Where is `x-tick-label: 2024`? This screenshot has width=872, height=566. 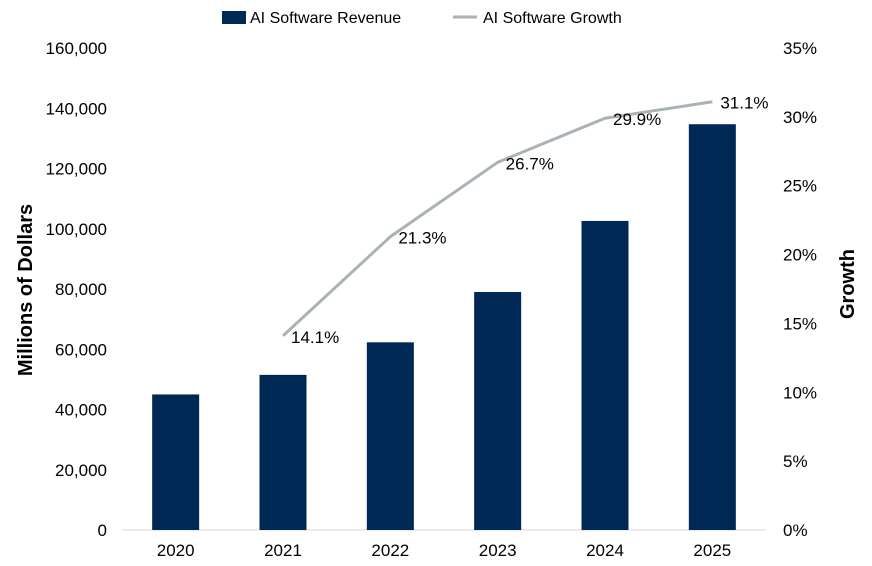
x-tick-label: 2024 is located at coordinates (605, 550).